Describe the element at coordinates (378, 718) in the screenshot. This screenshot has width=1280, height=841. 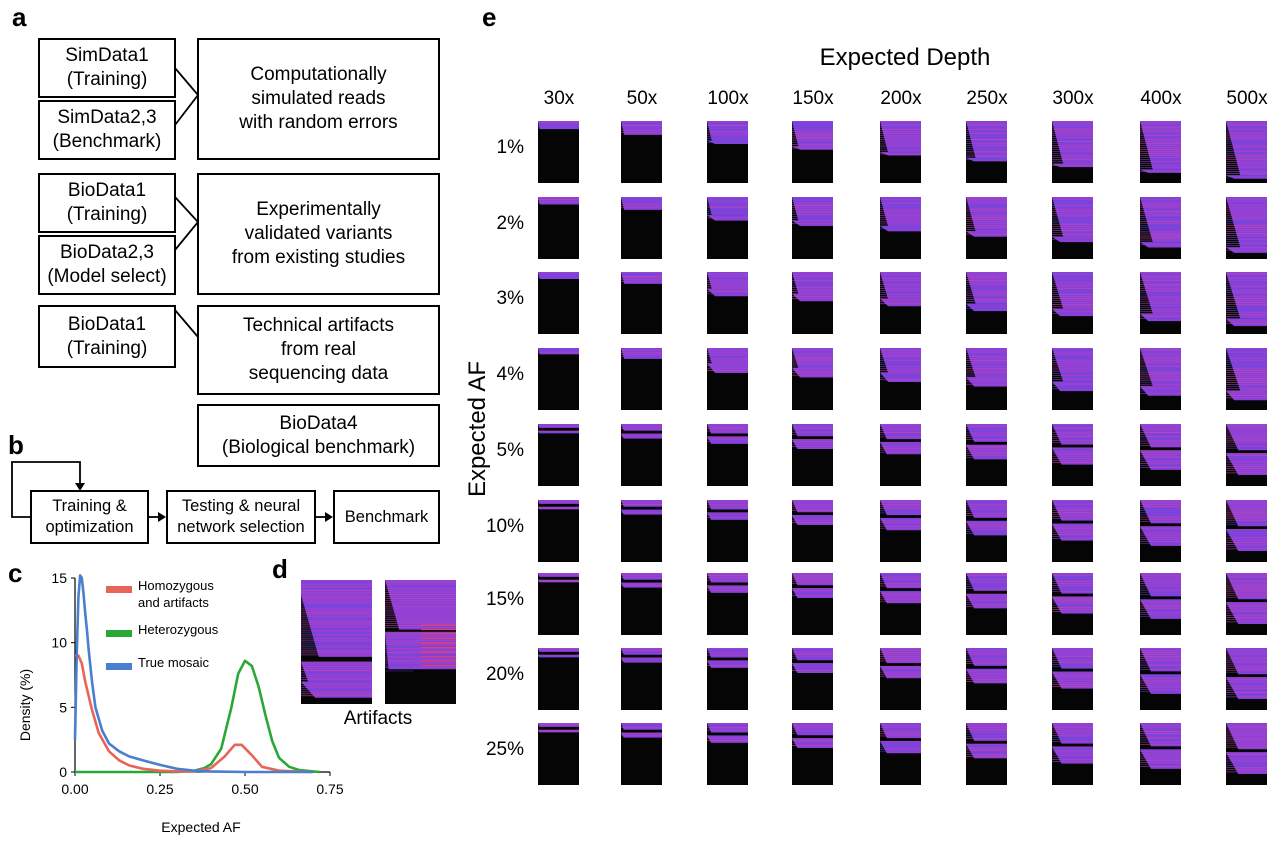
I see `artifacts-caption: Artifacts` at that location.